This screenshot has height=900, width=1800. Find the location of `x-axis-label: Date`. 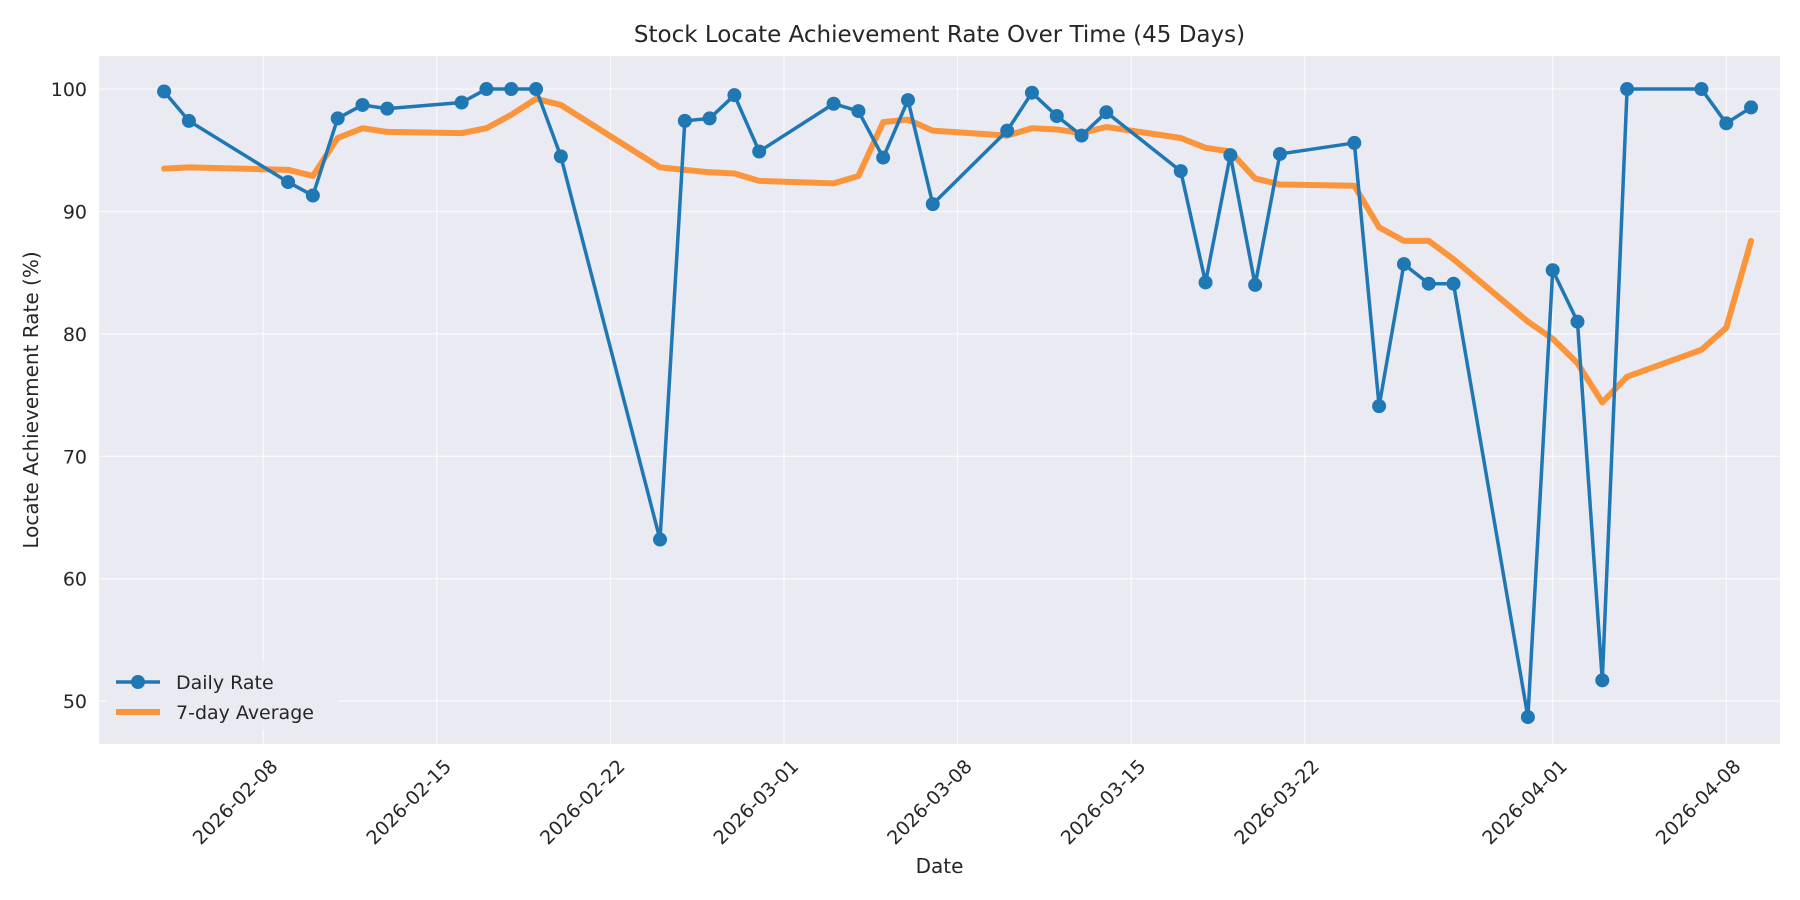

x-axis-label: Date is located at coordinates (940, 866).